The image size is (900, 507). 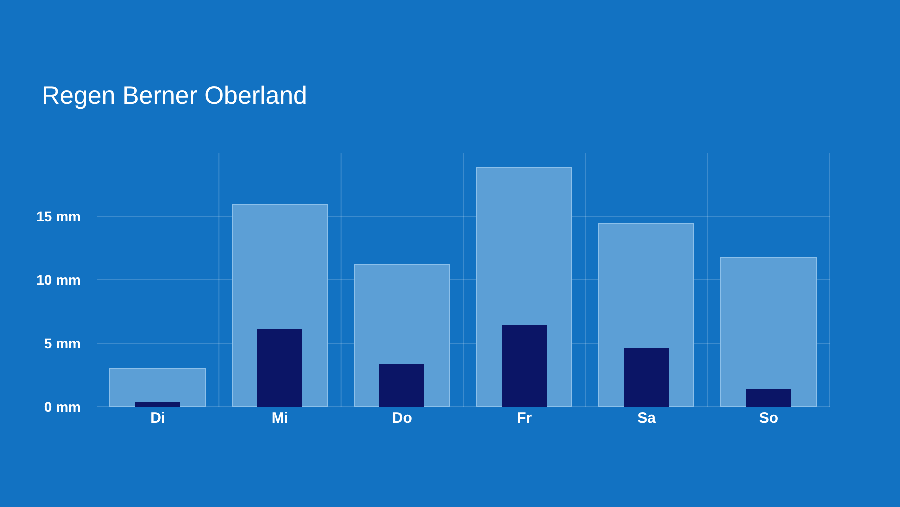 I want to click on x-tick-label: Mi, so click(x=280, y=418).